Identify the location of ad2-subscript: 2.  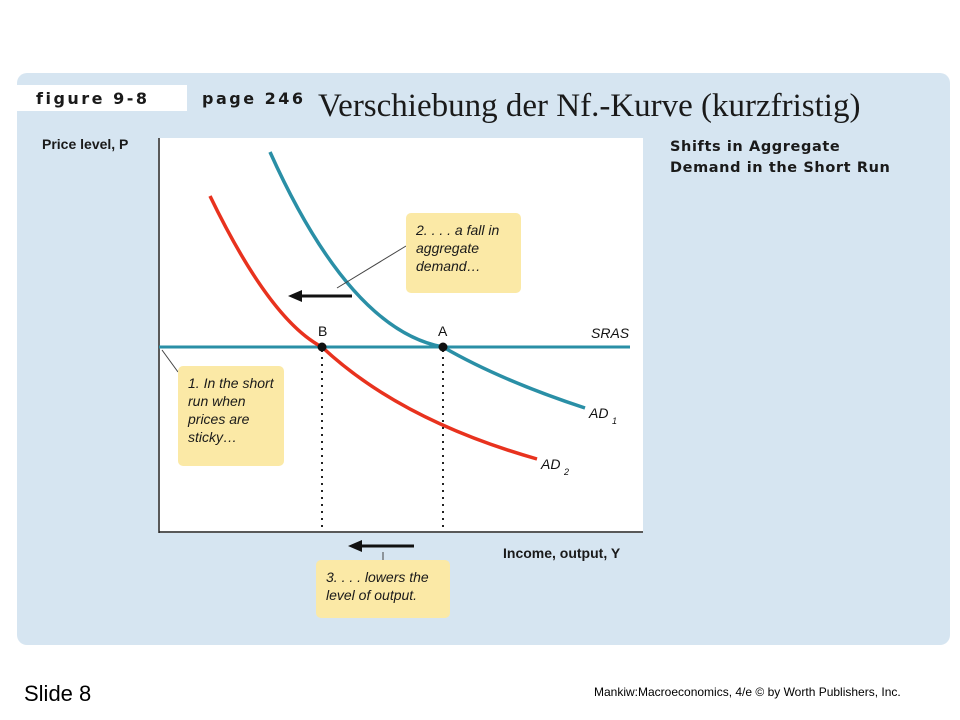
(566, 472).